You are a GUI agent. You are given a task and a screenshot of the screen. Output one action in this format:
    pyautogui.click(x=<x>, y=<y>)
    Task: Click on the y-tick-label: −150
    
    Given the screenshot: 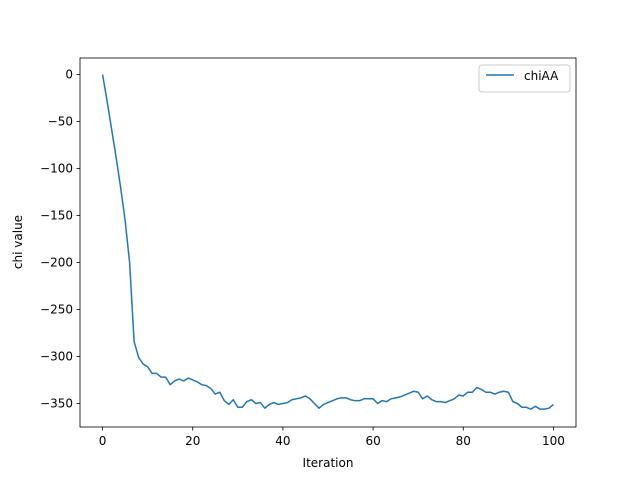 What is the action you would take?
    pyautogui.click(x=56, y=215)
    